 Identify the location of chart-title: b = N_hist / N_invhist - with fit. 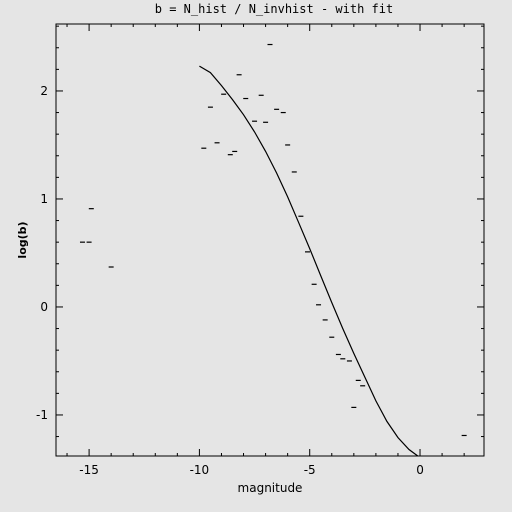
(274, 9).